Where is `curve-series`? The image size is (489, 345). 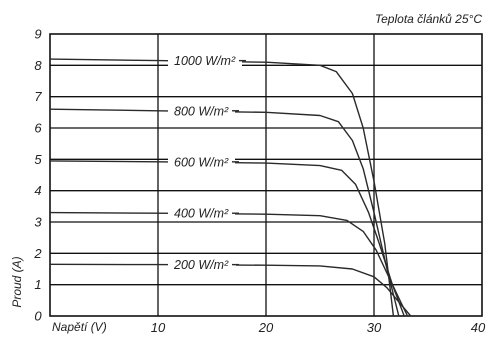 curve-series is located at coordinates (230, 290).